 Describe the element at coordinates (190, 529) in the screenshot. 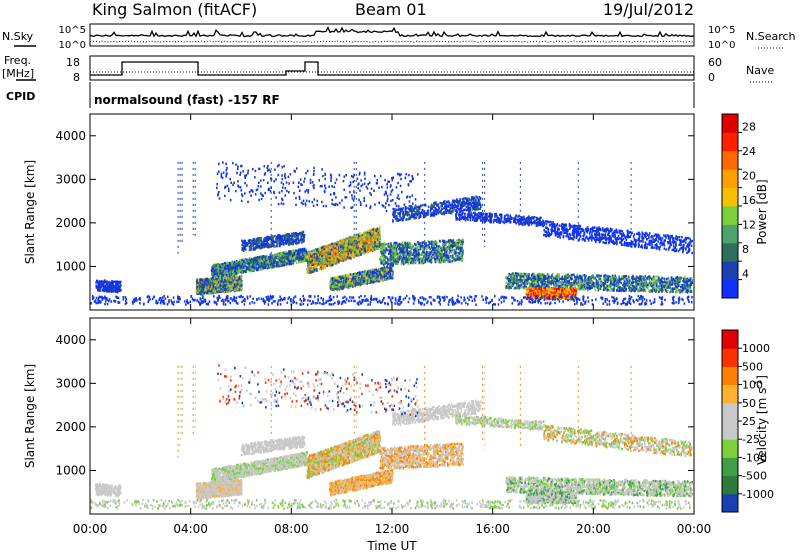

I see `time-tick-label: 04:00` at that location.